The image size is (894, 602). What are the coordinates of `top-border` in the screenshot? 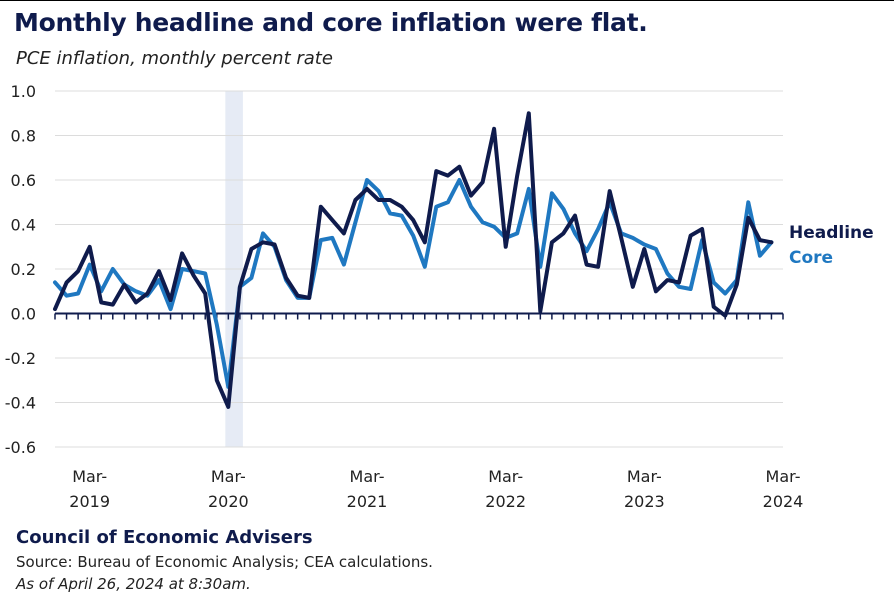 It's located at (447, 0).